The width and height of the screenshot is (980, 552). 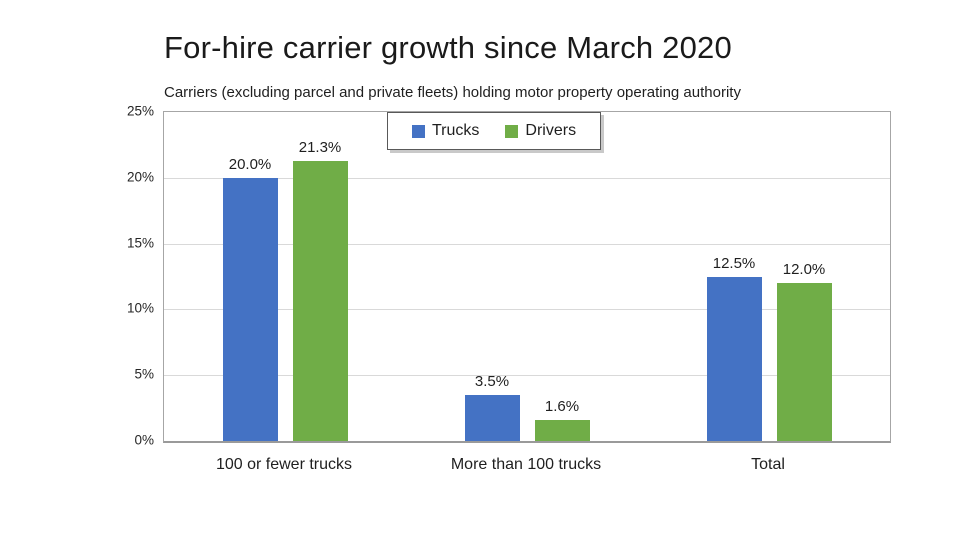 What do you see at coordinates (284, 464) in the screenshot?
I see `x-category-label: 100 or fewer trucks` at bounding box center [284, 464].